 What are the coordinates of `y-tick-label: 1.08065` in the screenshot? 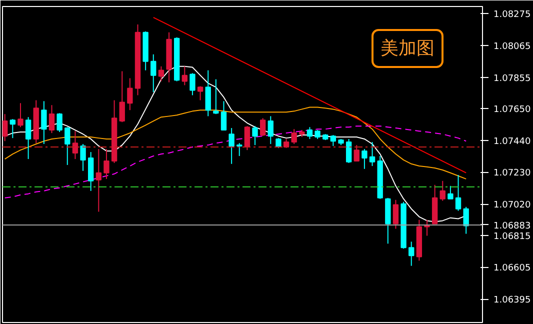 It's located at (512, 47).